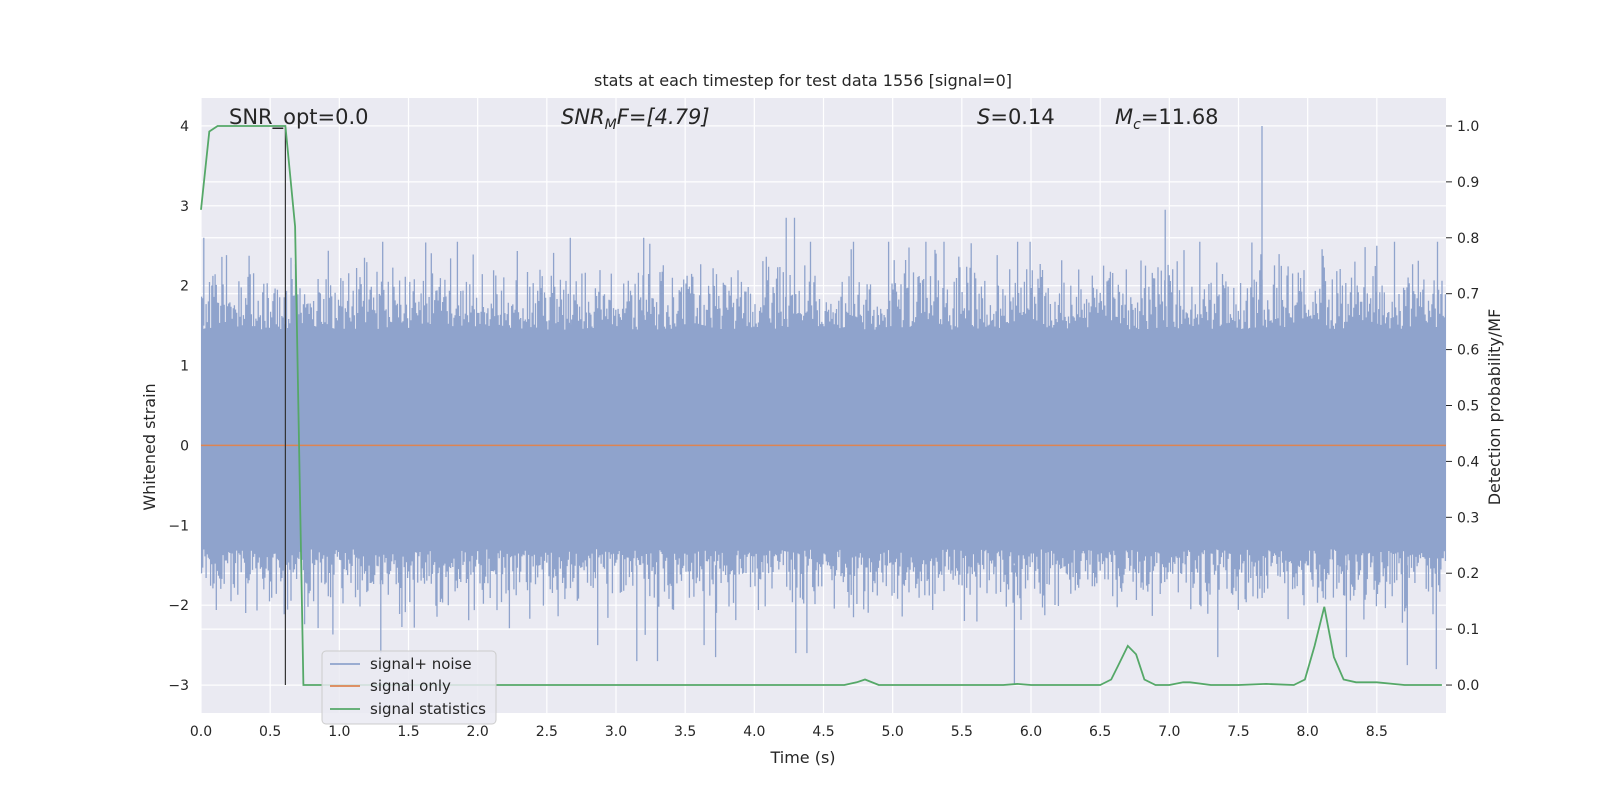 This screenshot has width=1600, height=800. Describe the element at coordinates (1468, 686) in the screenshot. I see `y-right-tick-label: 0.0` at that location.